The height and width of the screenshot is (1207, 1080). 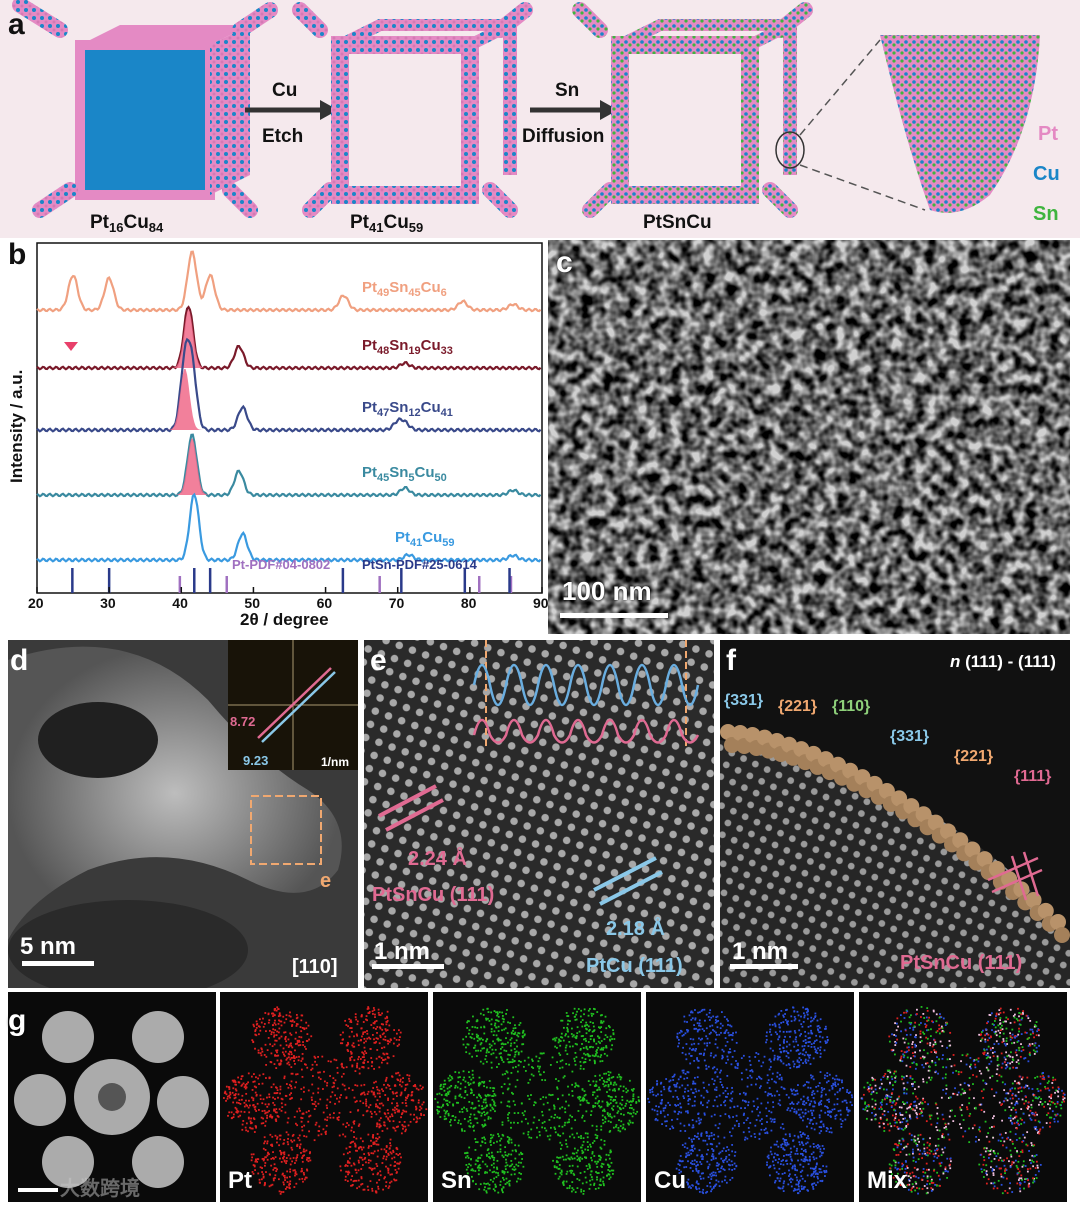 What do you see at coordinates (974, 756) in the screenshot?
I see `facet-label-4: {221}` at bounding box center [974, 756].